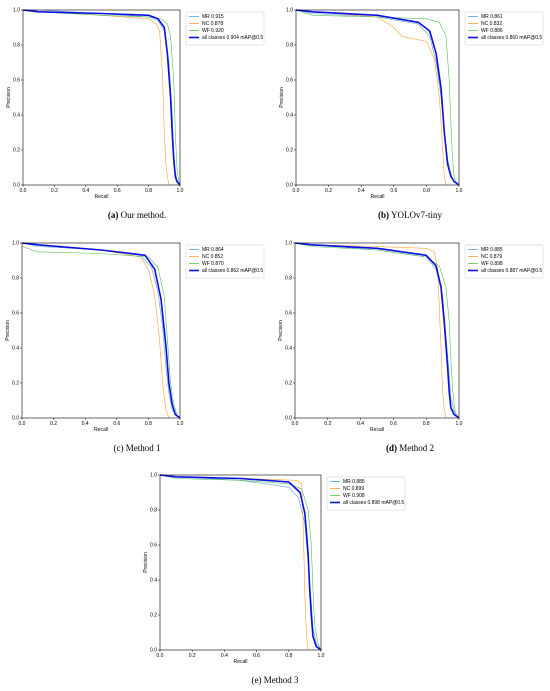  Describe the element at coordinates (492, 17) in the screenshot. I see `legend-label-mr: MR 0.861` at that location.